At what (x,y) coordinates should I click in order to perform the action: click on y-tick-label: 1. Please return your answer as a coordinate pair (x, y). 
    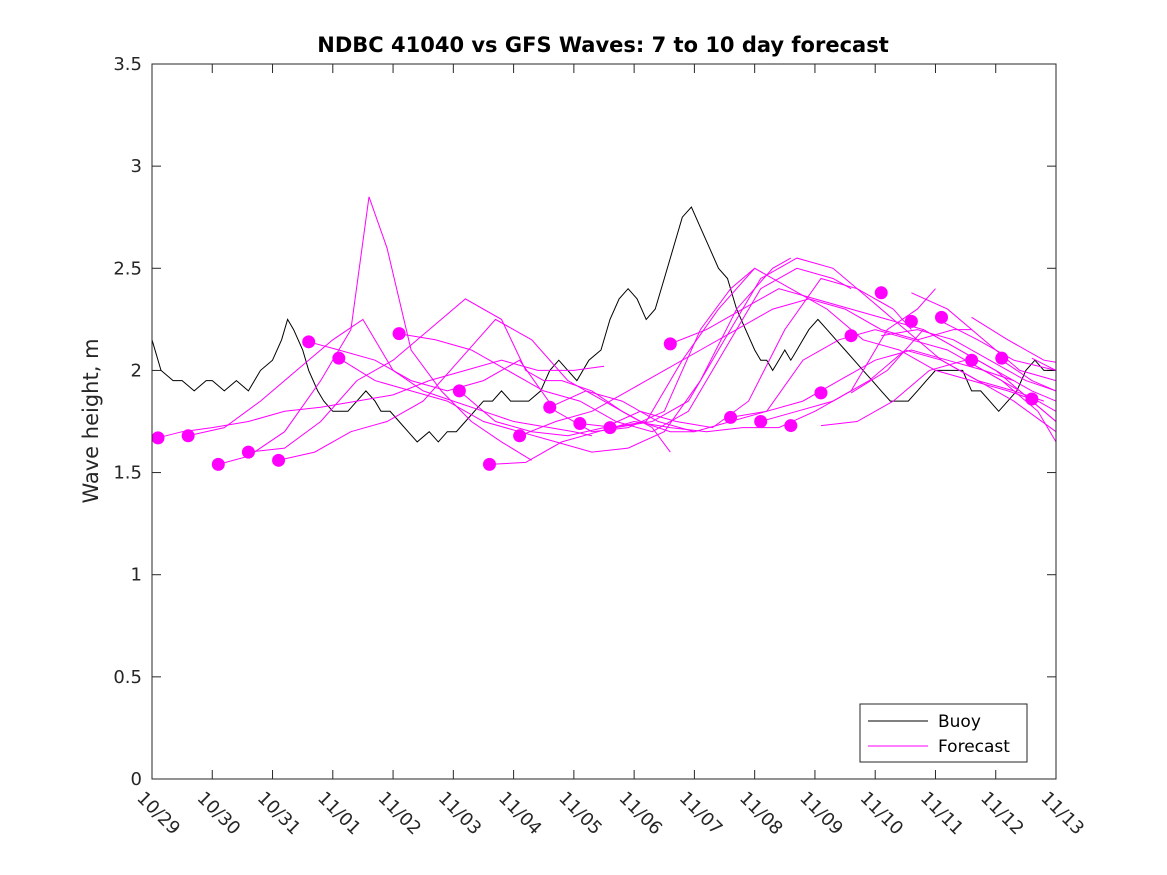
    Looking at the image, I should click on (136, 575).